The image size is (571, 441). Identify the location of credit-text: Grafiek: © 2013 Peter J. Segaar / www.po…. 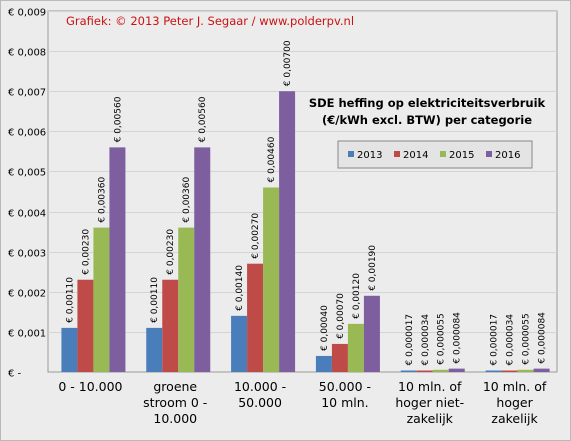
(210, 21).